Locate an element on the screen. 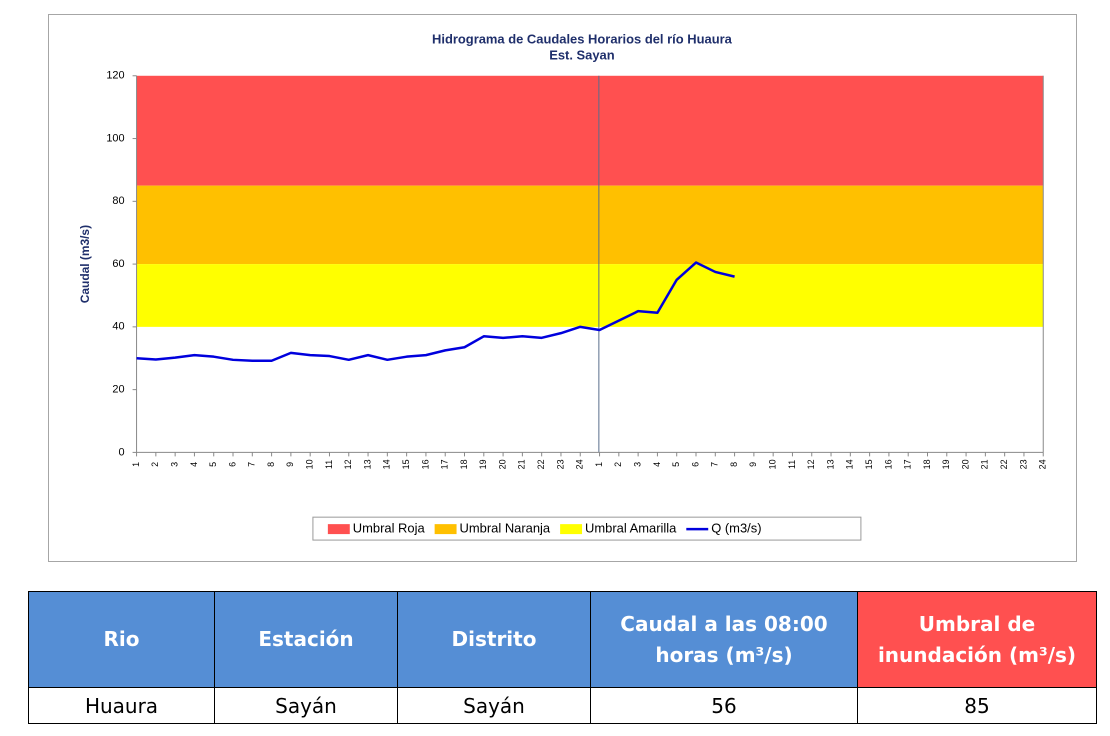 This screenshot has height=736, width=1110. legend-label: Umbral Roja is located at coordinates (389, 528).